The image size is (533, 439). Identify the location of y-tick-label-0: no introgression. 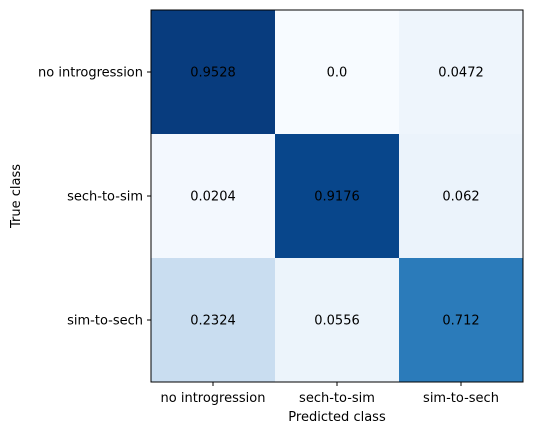
(90, 73).